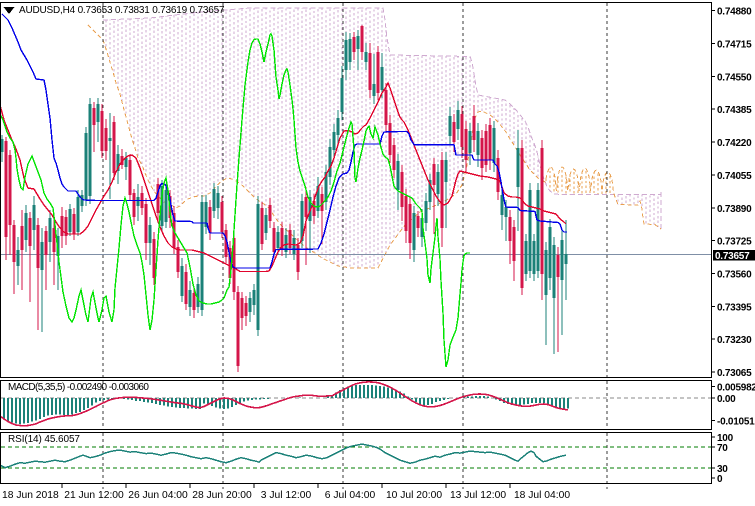 The image size is (755, 506). Describe the element at coordinates (734, 373) in the screenshot. I see `svg-text: 0.73065` at that location.